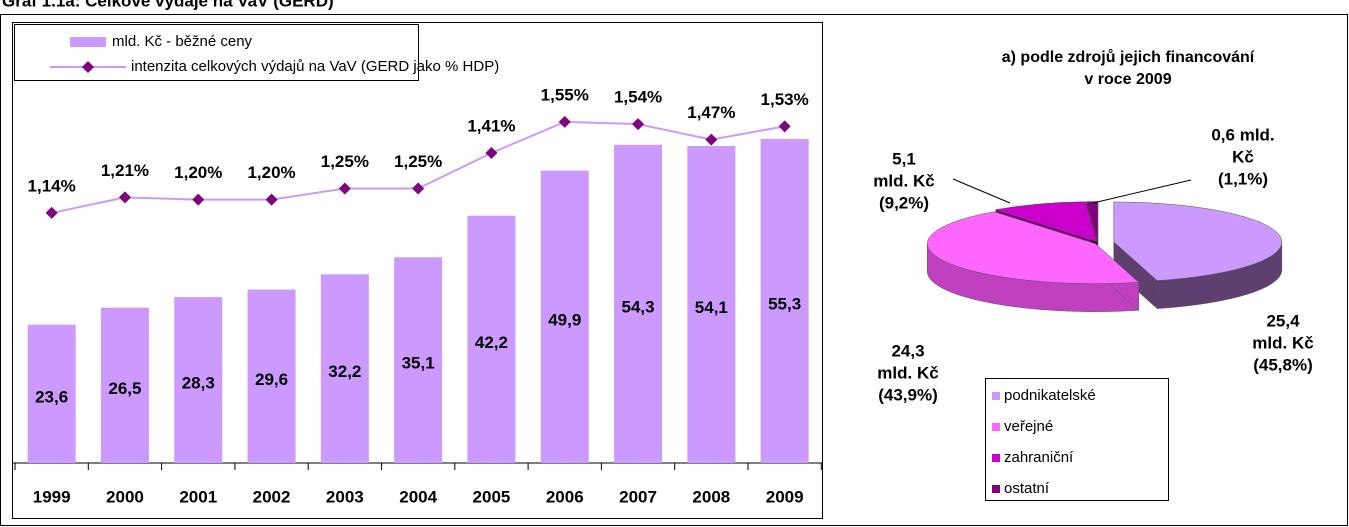  I want to click on x-tick-label: 2006, so click(565, 496).